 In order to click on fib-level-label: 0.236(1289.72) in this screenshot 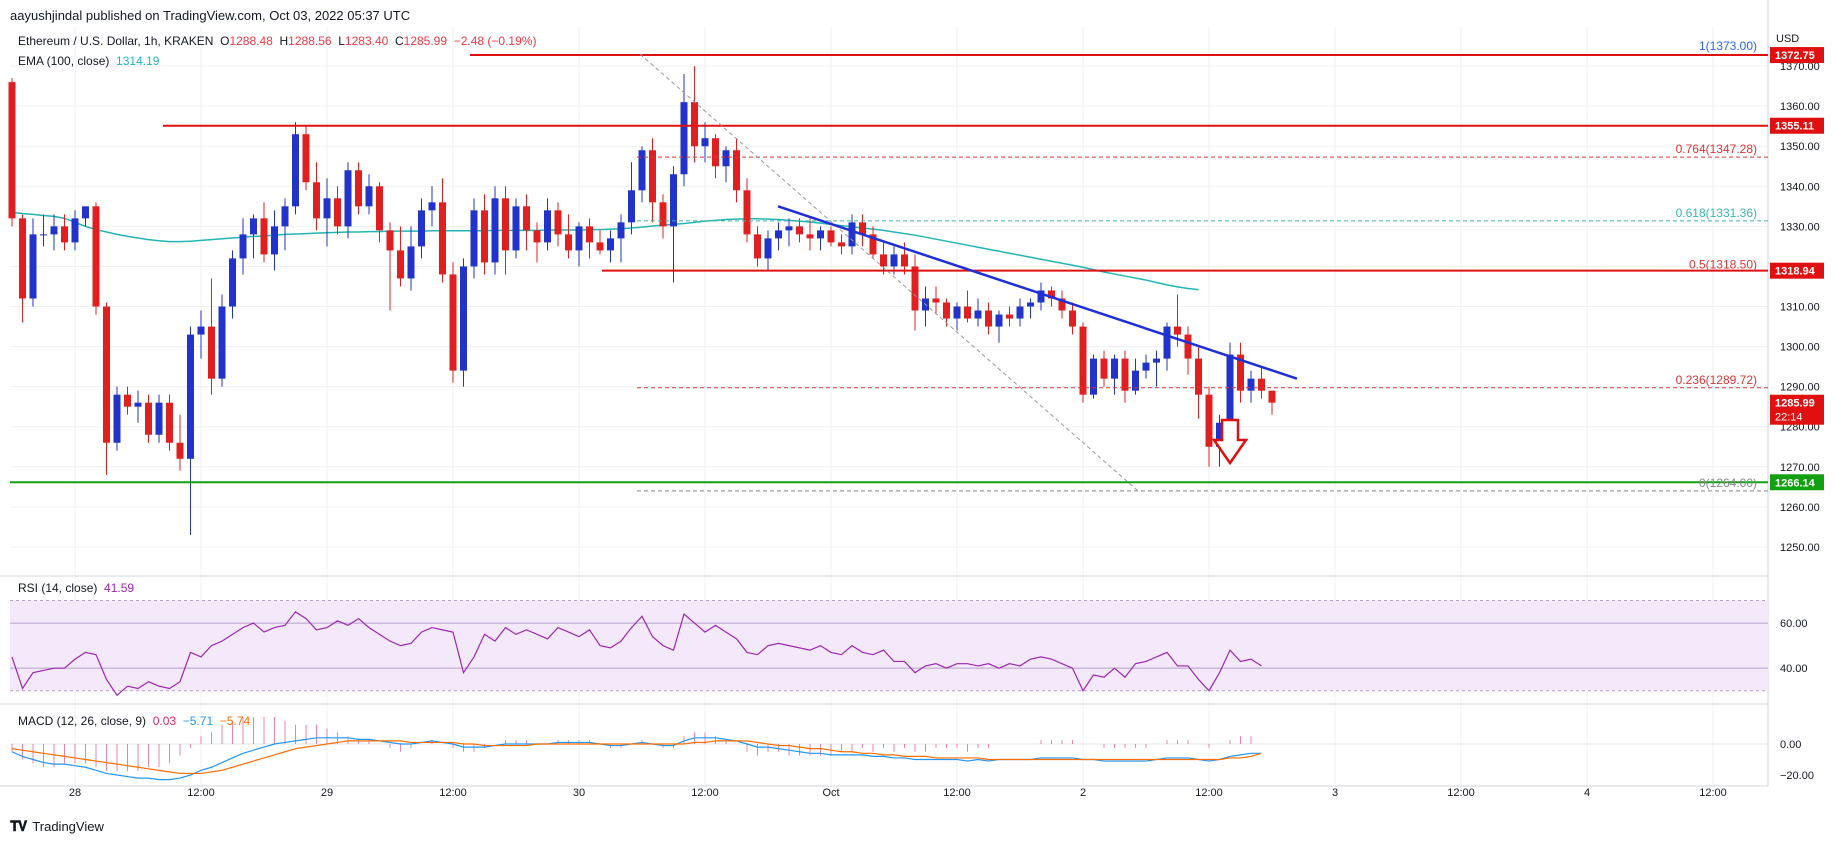, I will do `click(1716, 380)`.